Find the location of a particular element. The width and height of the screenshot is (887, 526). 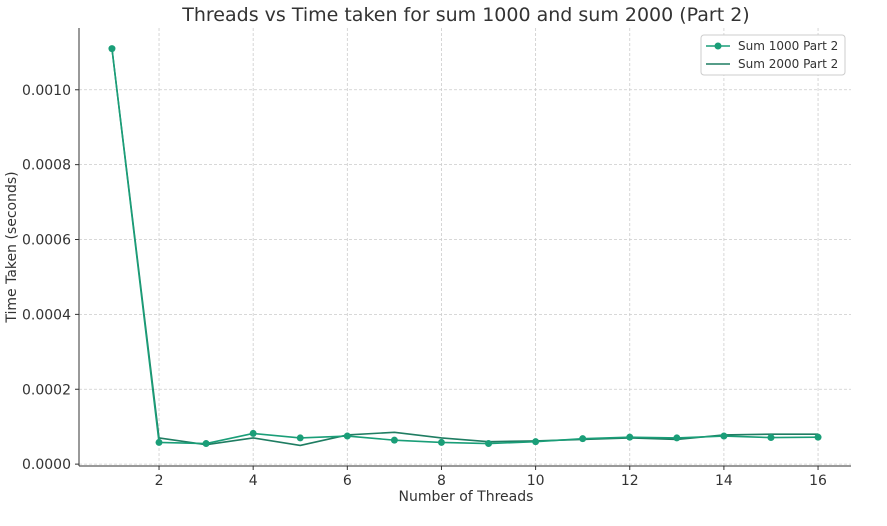

y-tick-label: 0.0000 is located at coordinates (46, 465).